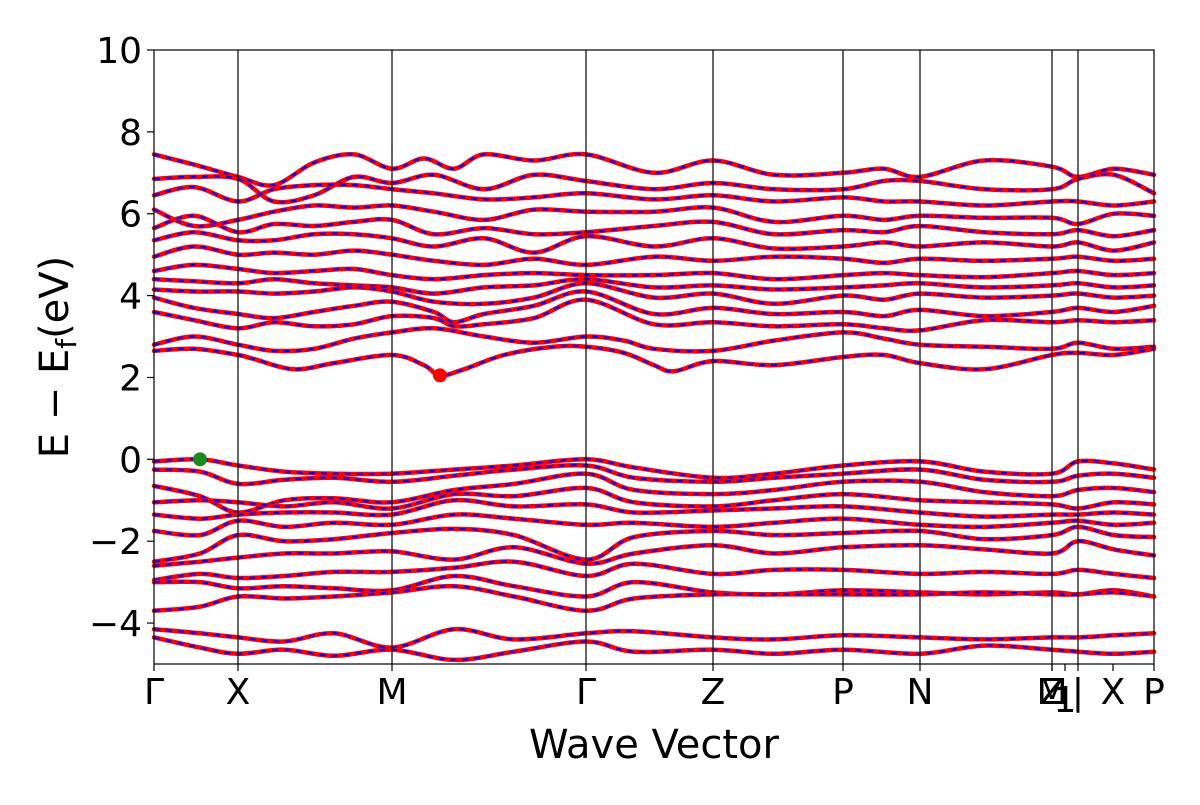 This screenshot has height=805, width=1200. Describe the element at coordinates (130, 133) in the screenshot. I see `y-tick-label: 8` at that location.